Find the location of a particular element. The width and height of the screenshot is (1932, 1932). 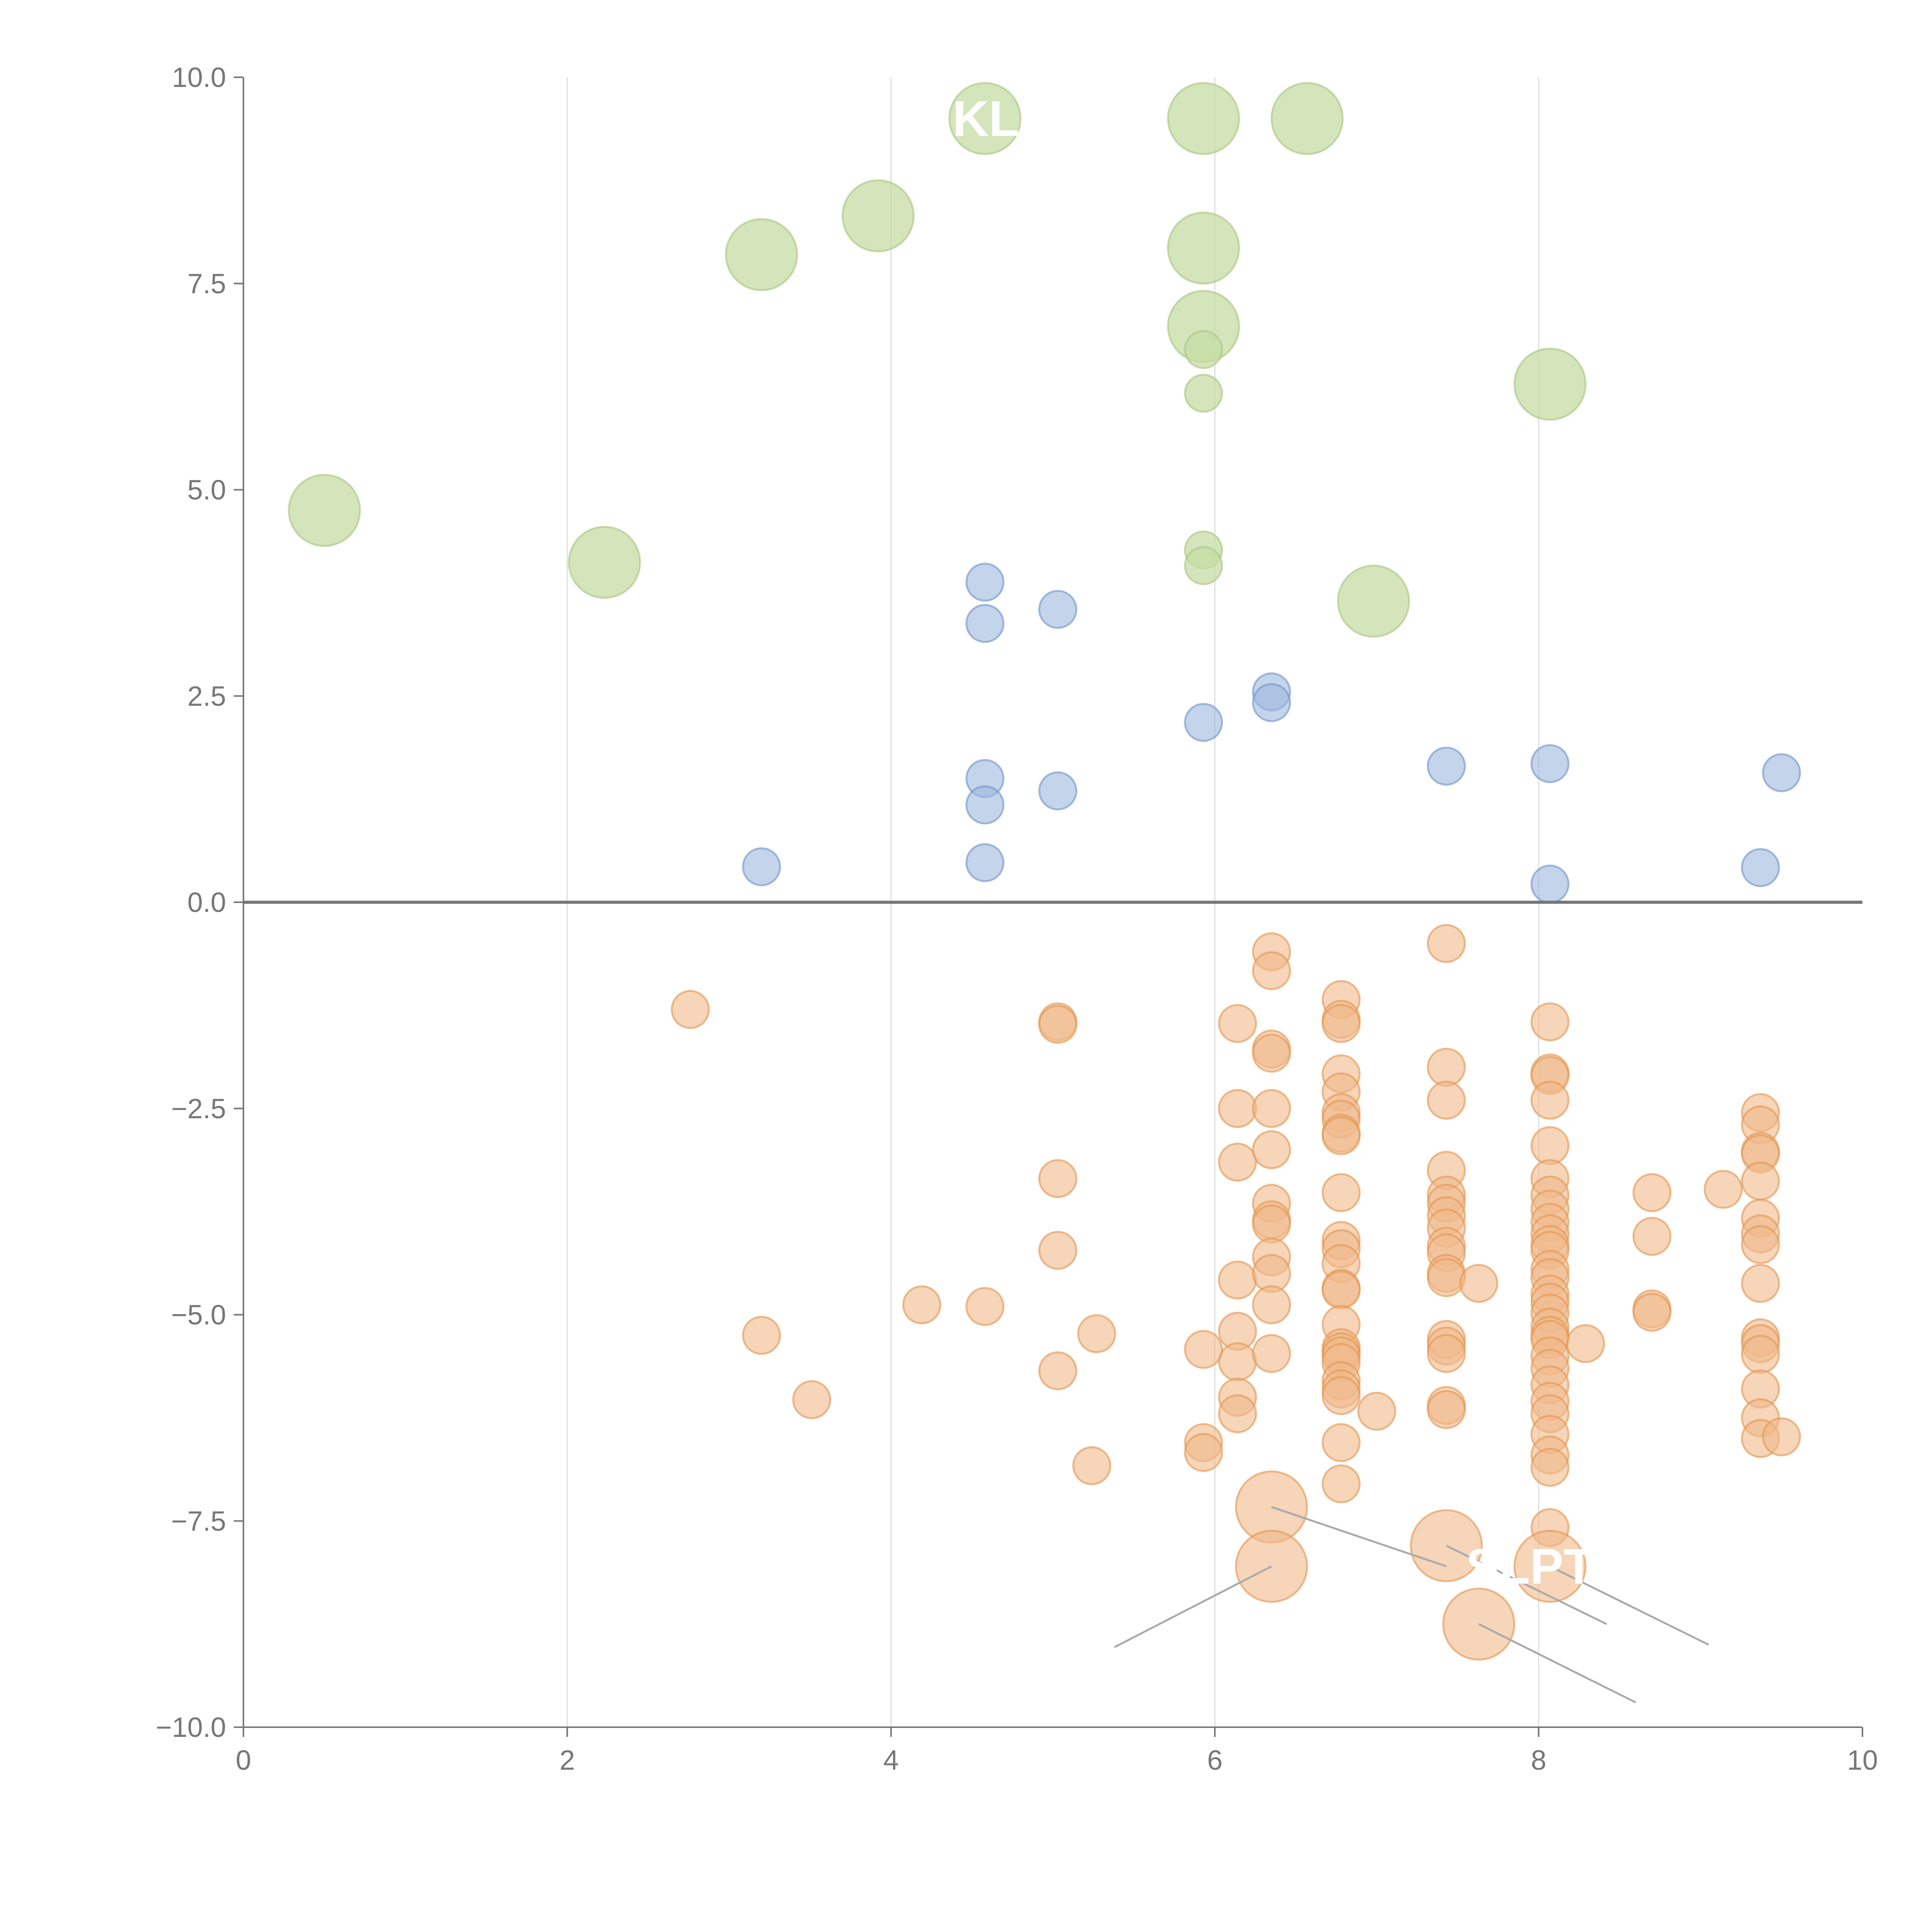

y-tick-label: 7.5 is located at coordinates (207, 284).